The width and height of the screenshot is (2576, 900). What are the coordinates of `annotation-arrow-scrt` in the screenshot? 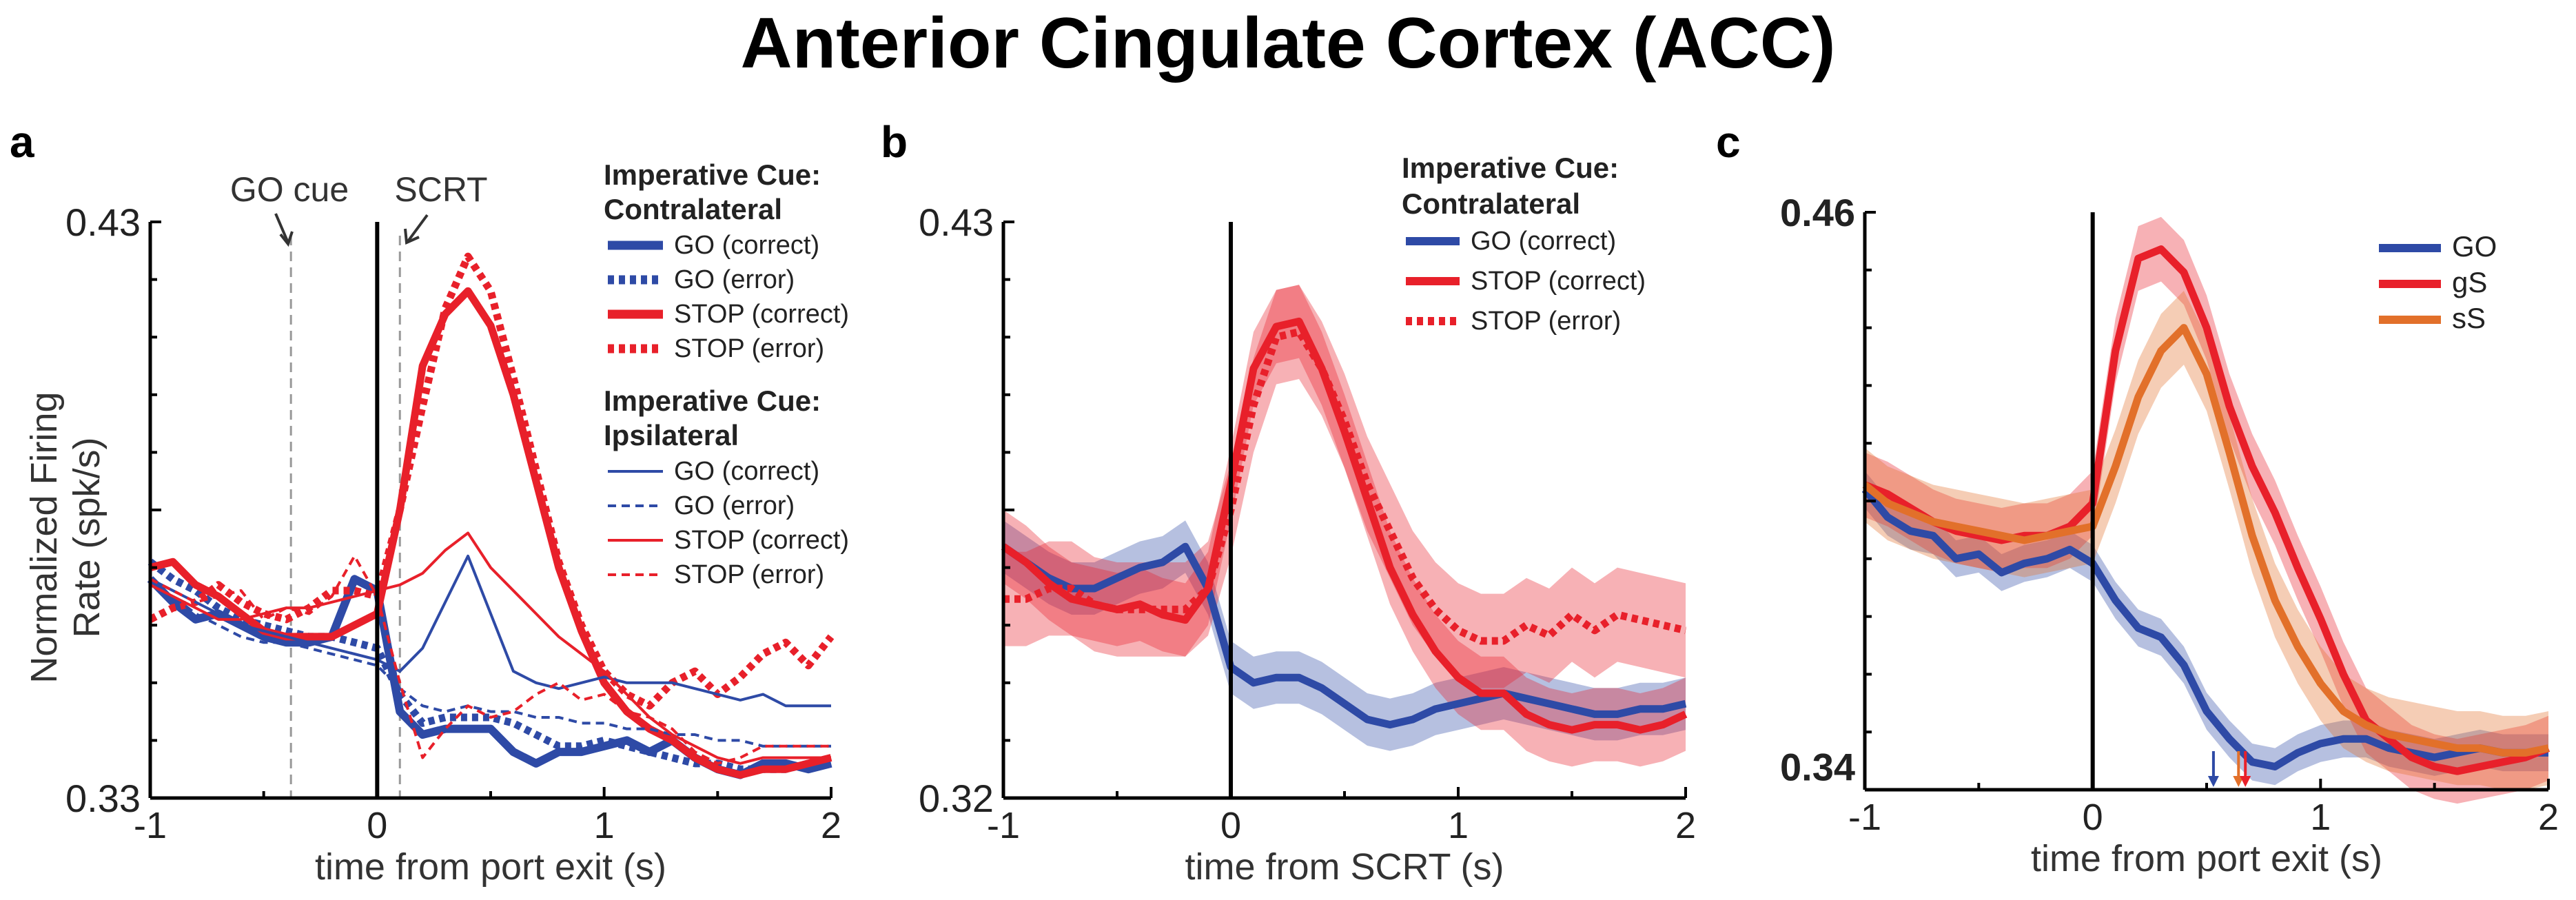 It's located at (418, 228).